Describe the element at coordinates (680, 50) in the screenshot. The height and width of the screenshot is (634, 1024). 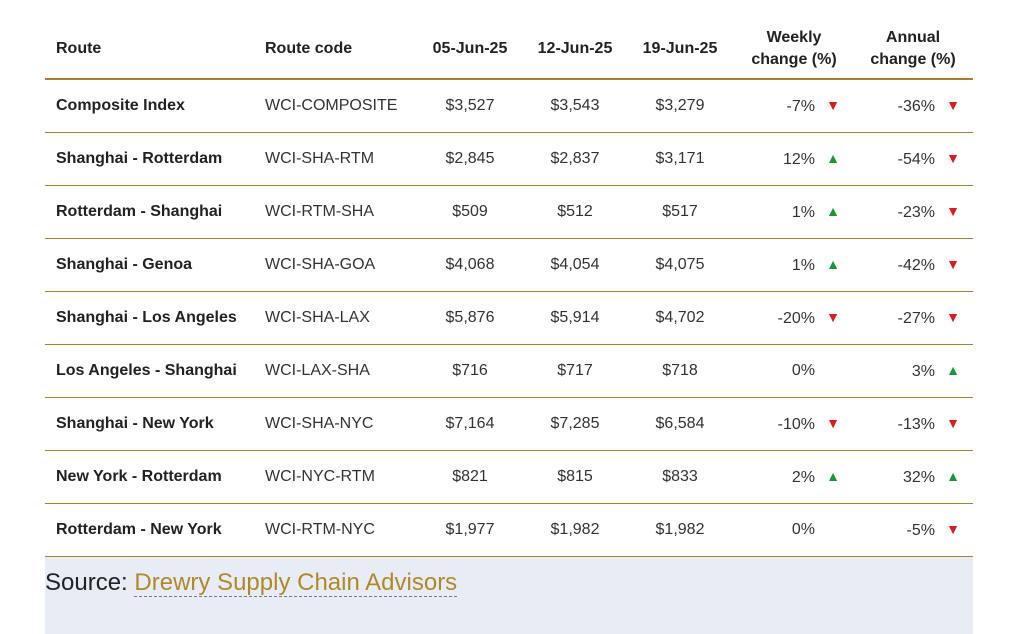
I see `header-date-3: 19-Jun-25` at that location.